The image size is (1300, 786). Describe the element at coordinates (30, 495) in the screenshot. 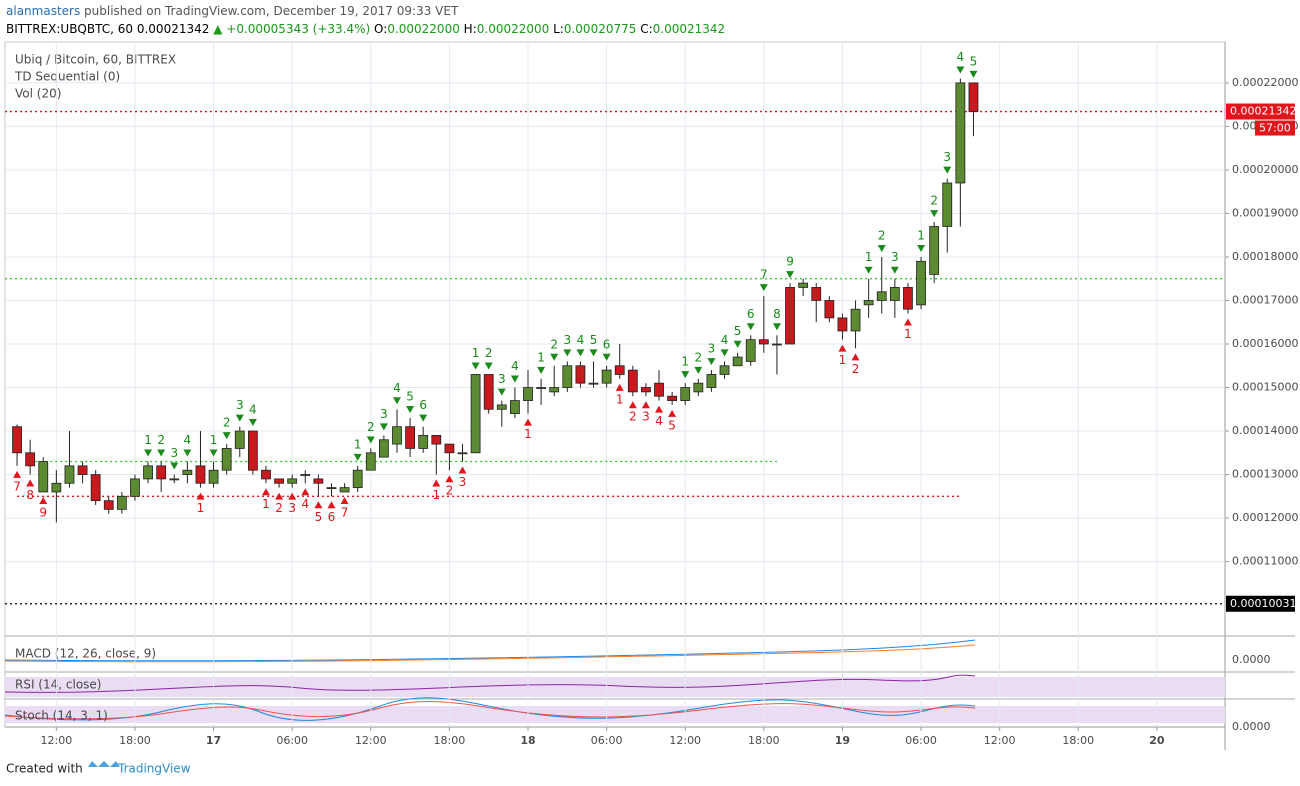

I see `td-buy-count: 8` at that location.